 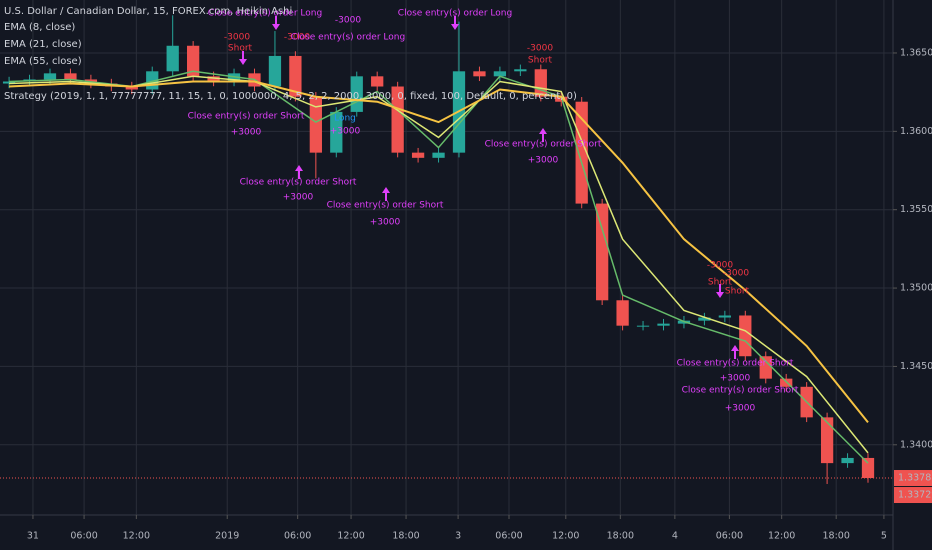 What do you see at coordinates (227, 536) in the screenshot?
I see `x-tick-label: 2019` at bounding box center [227, 536].